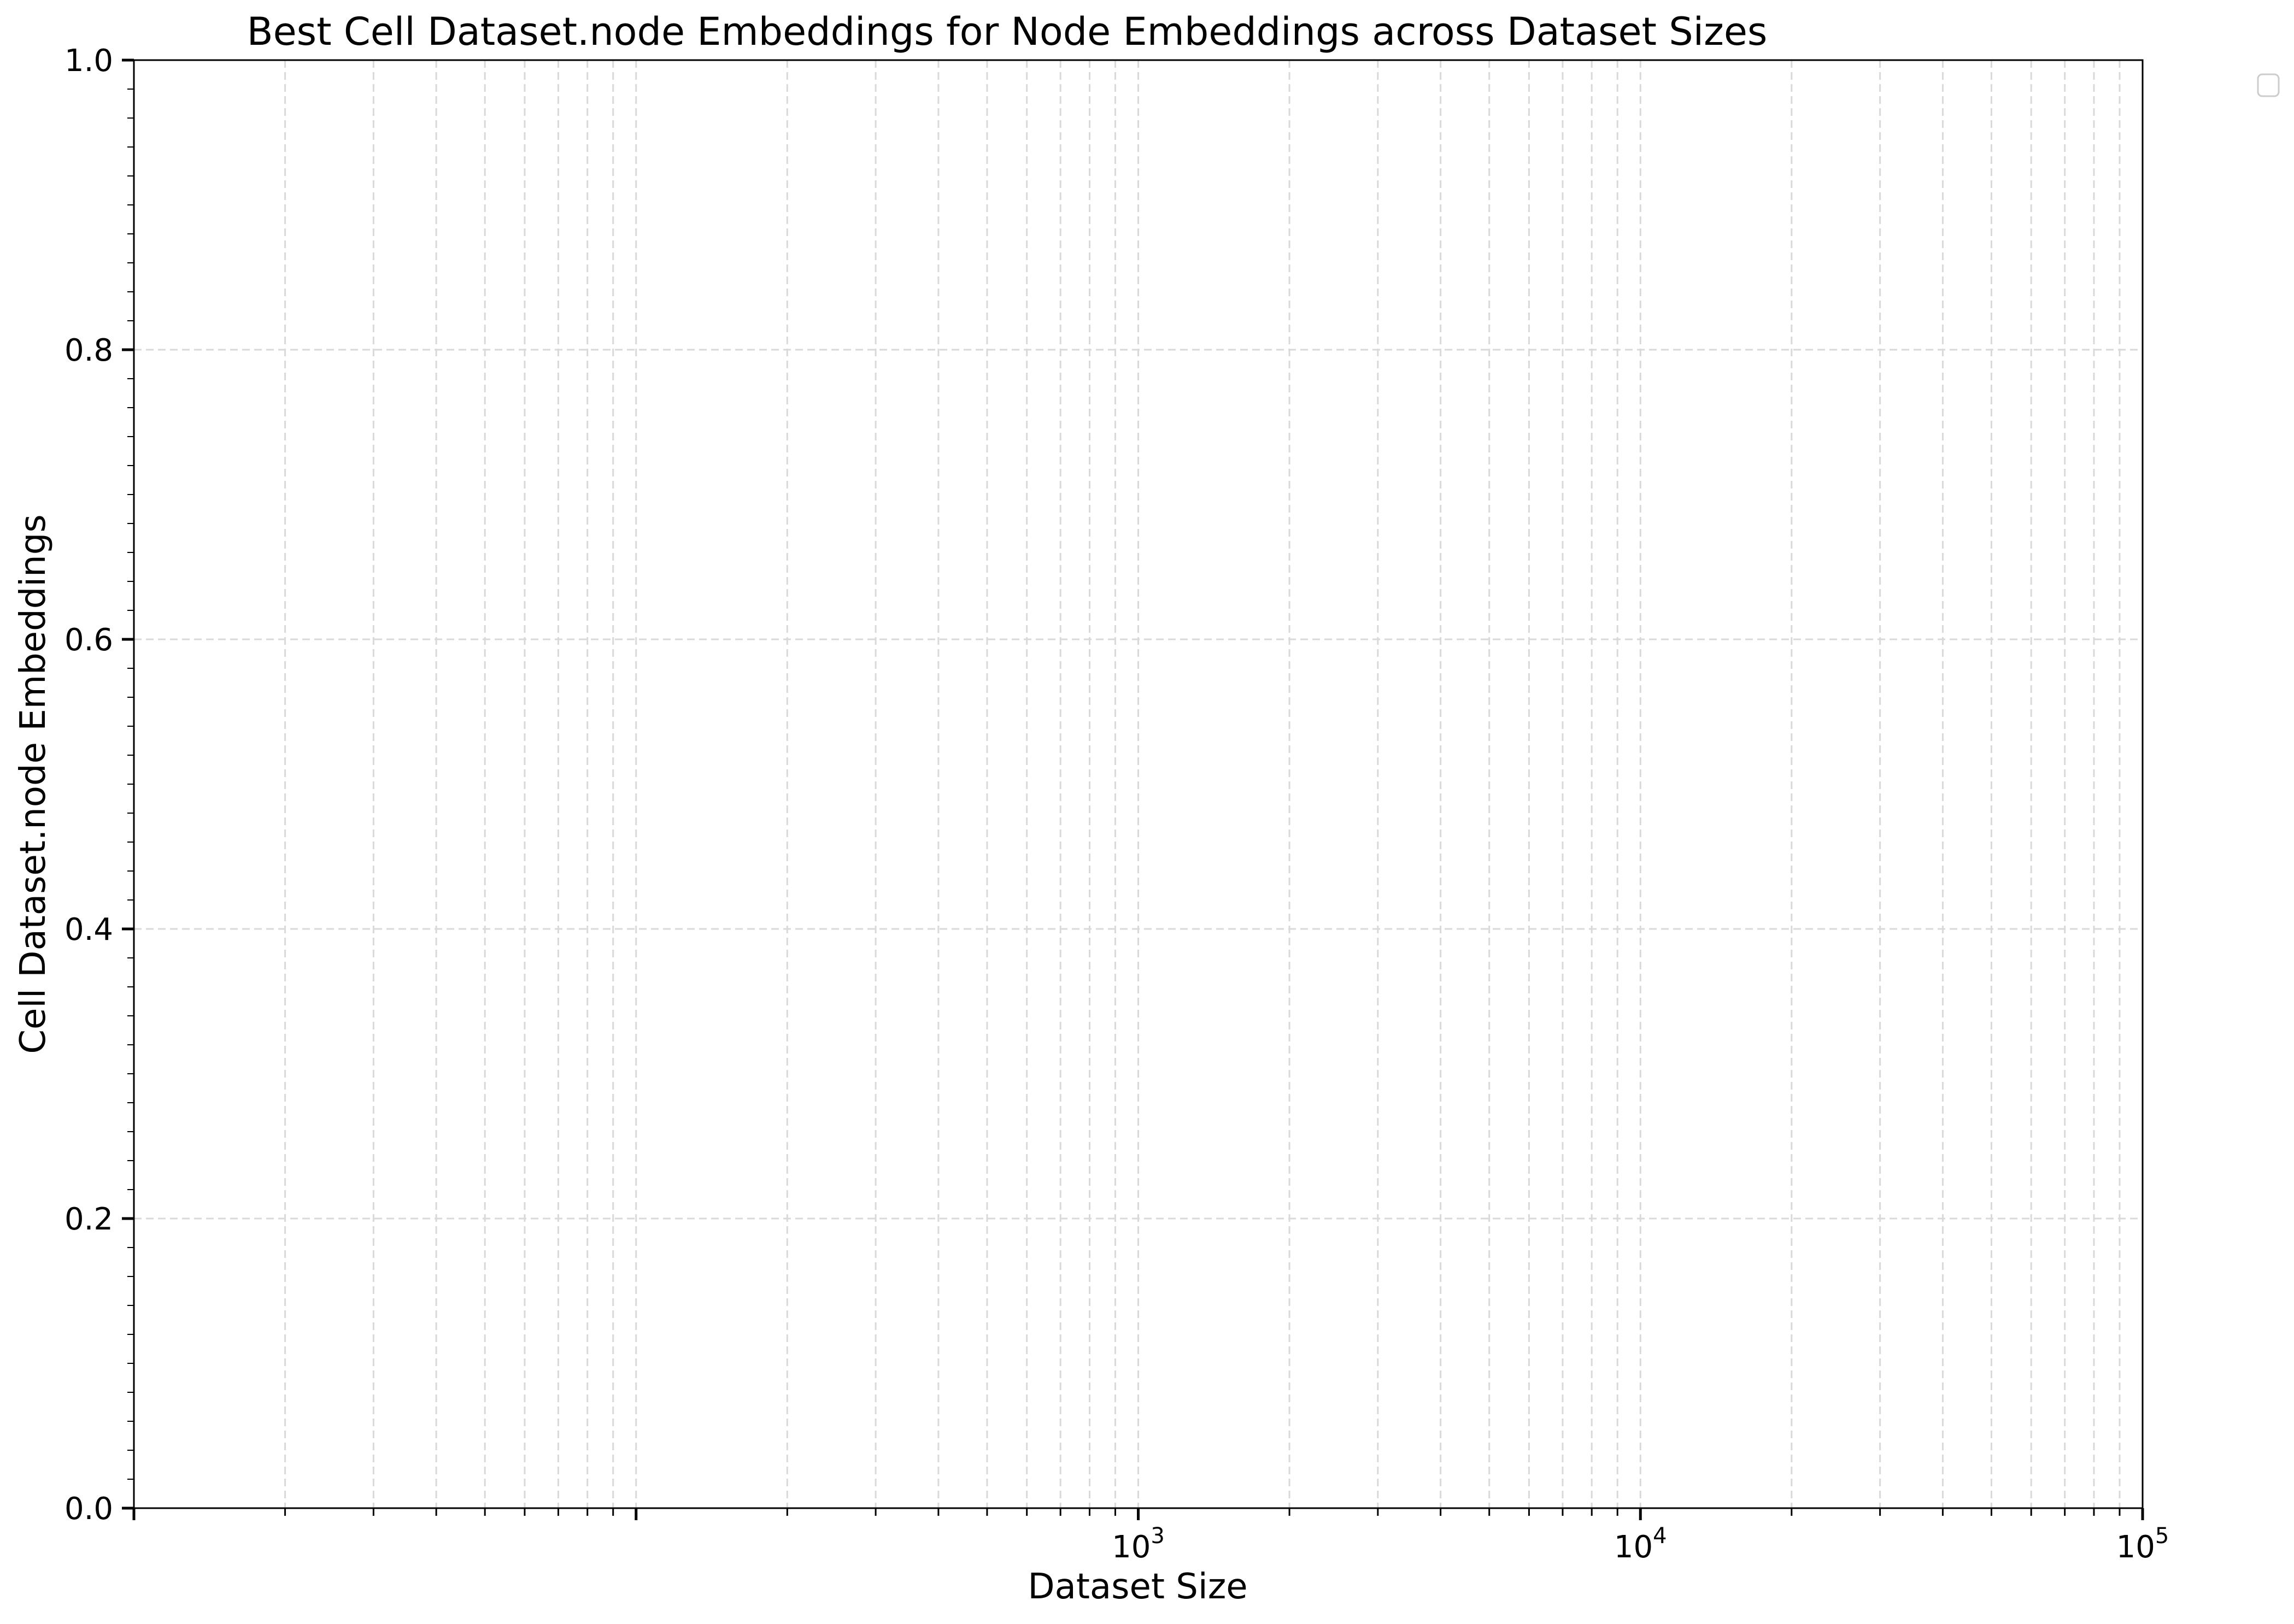 The height and width of the screenshot is (1624, 2294). Describe the element at coordinates (99, 785) in the screenshot. I see `y-ticks: 0.0 0.2 0.4 0.6 0.8 1.0` at that location.